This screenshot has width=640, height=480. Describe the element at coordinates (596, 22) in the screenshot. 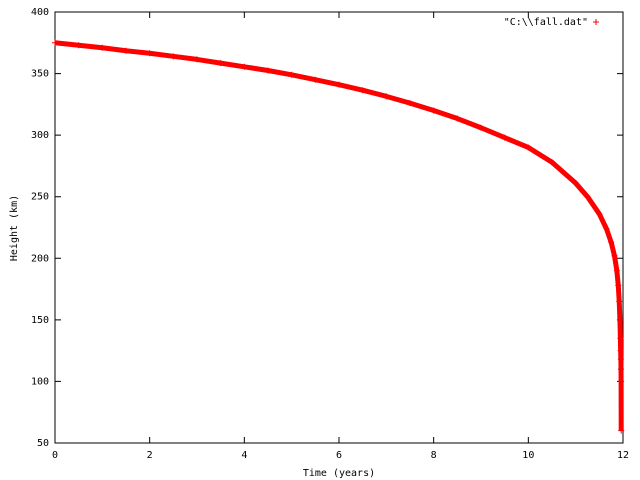

I see `legend-marker` at that location.